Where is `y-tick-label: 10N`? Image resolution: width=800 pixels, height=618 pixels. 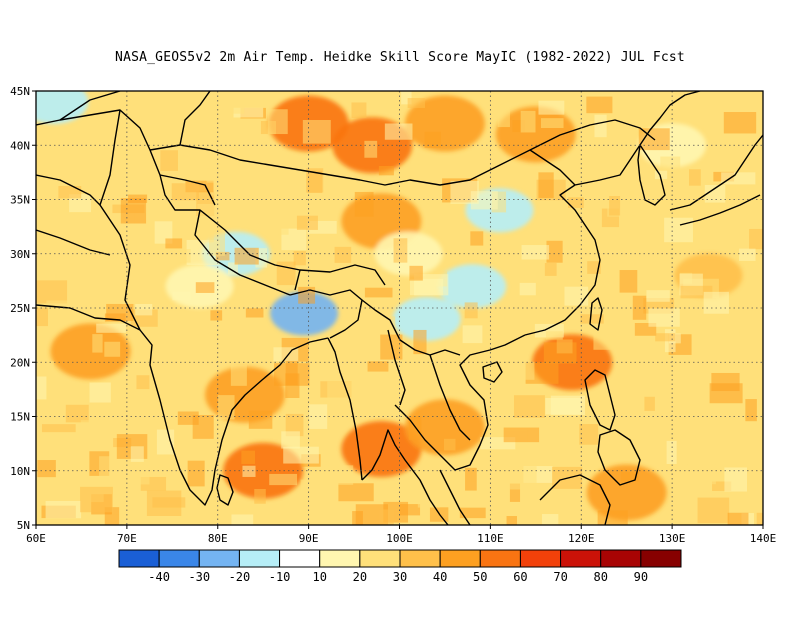 y-tick-label: 10N is located at coordinates (20, 471).